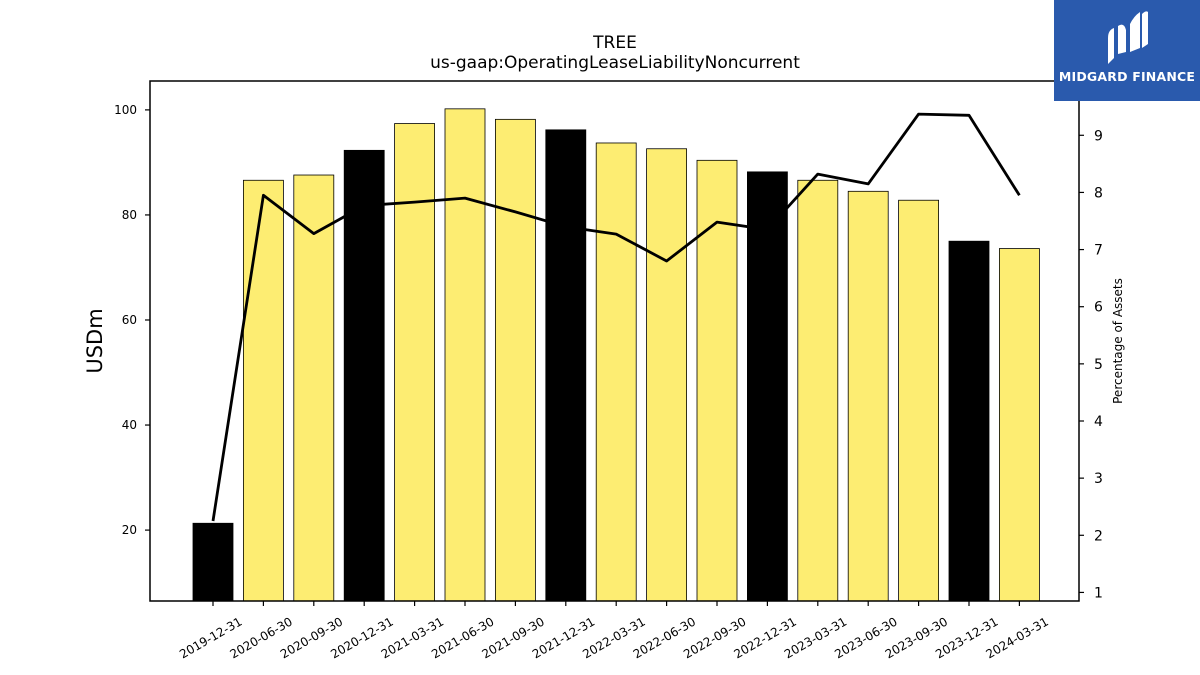  I want to click on y2-tick-label: 7, so click(1098, 251).